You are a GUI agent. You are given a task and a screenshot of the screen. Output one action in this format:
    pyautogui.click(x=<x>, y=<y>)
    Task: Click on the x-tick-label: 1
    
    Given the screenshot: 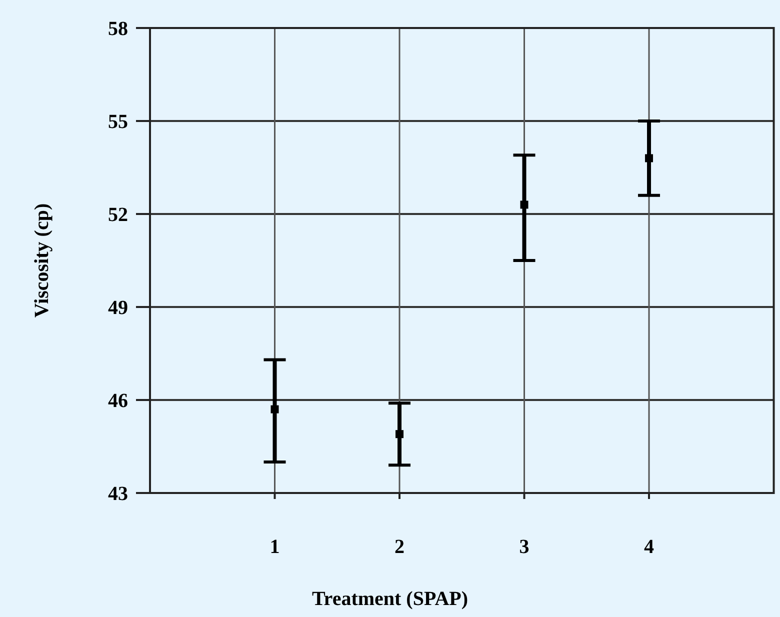 What is the action you would take?
    pyautogui.click(x=275, y=547)
    